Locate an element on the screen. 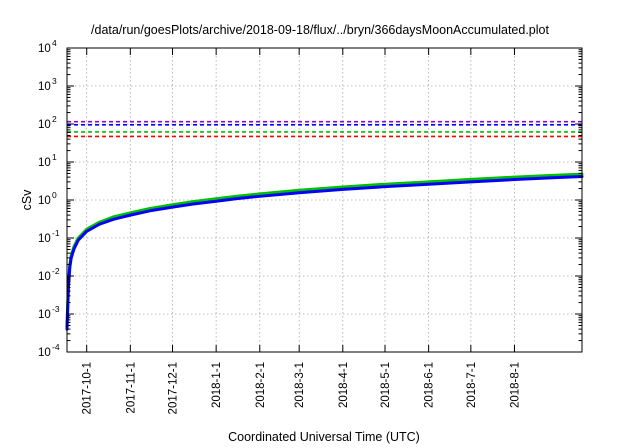 This screenshot has width=640, height=448. y-tick-exponent: -1 is located at coordinates (56, 233).